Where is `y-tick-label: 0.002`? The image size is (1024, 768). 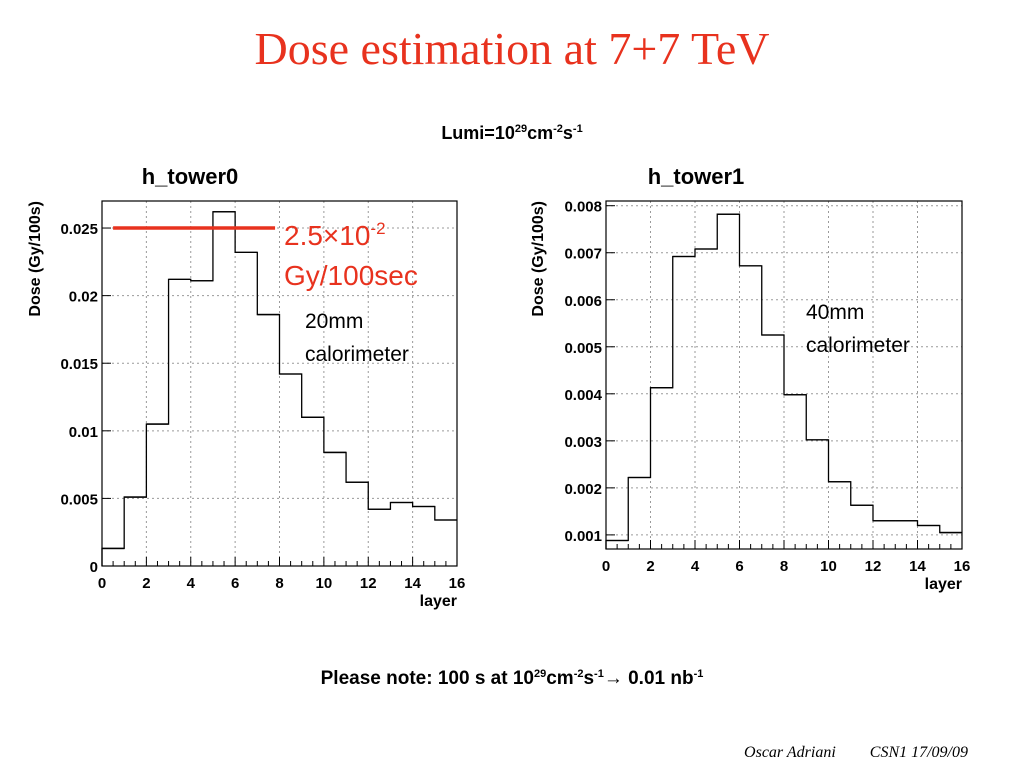 y-tick-label: 0.002 is located at coordinates (583, 489).